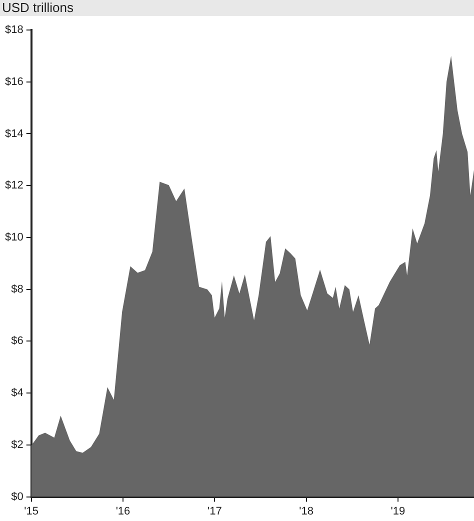  What do you see at coordinates (14, 82) in the screenshot?
I see `y-tick-label: $16` at bounding box center [14, 82].